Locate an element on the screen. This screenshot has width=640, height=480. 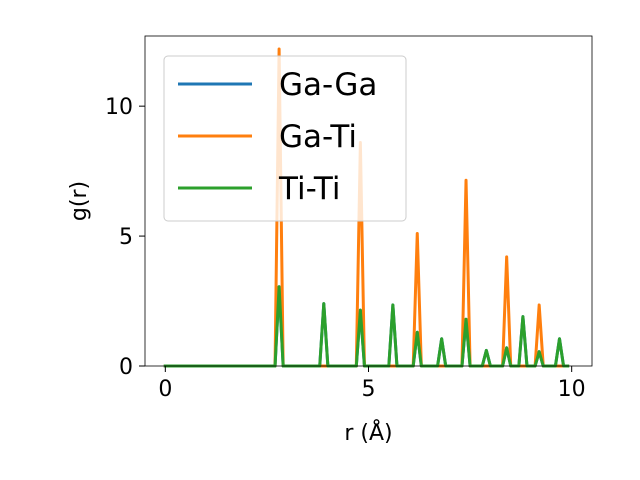
legend-label-ga-ti: Ga-Ti is located at coordinates (318, 137).